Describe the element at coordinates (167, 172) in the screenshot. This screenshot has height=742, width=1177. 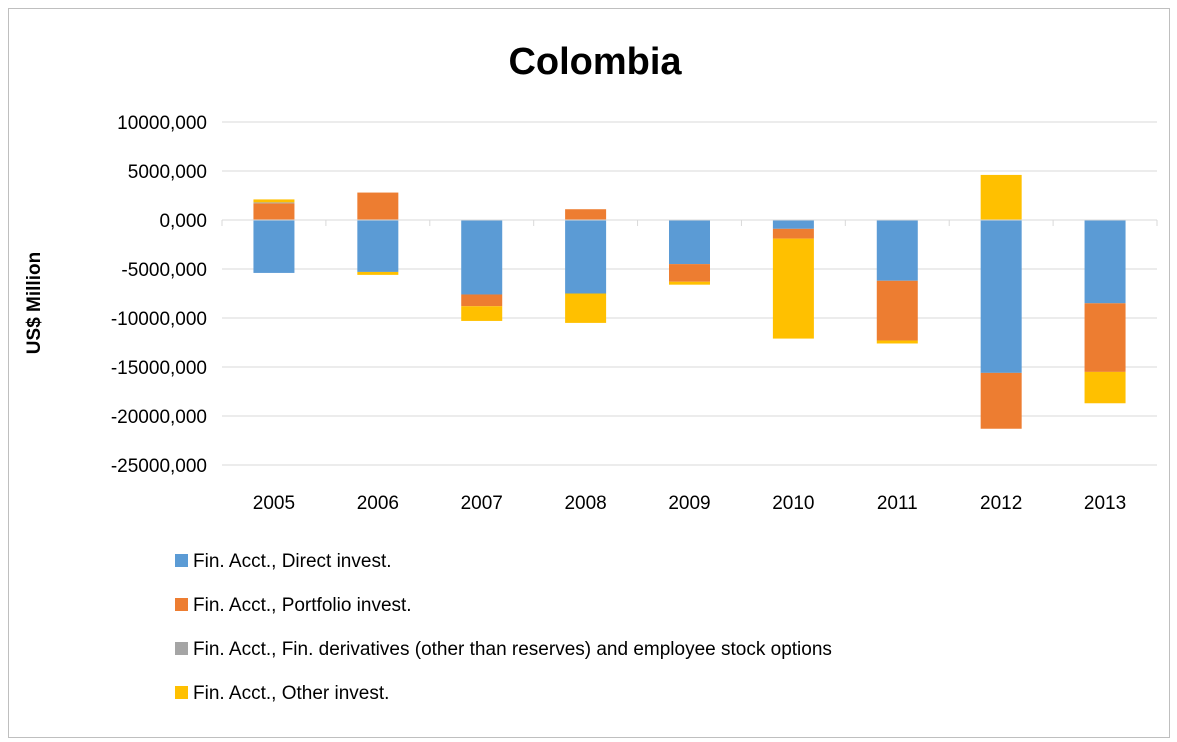
I see `y-tick-label: 5000,000` at that location.